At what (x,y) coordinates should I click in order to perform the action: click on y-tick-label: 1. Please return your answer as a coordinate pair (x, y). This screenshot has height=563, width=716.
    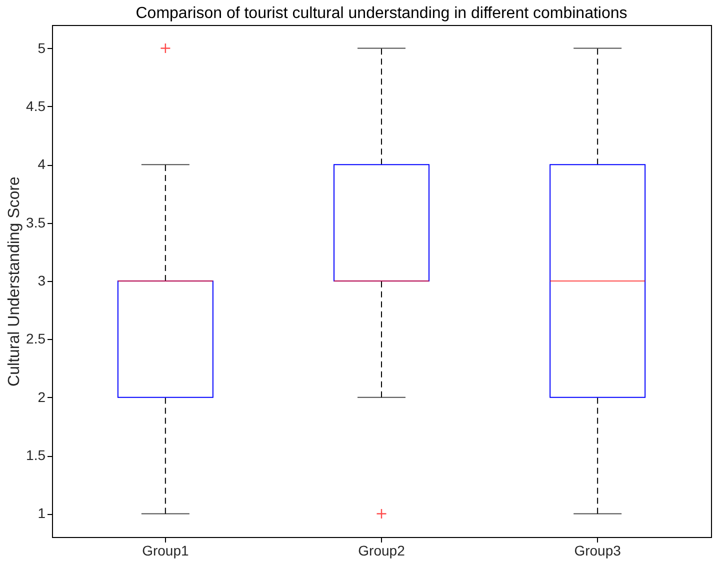
    Looking at the image, I should click on (42, 513).